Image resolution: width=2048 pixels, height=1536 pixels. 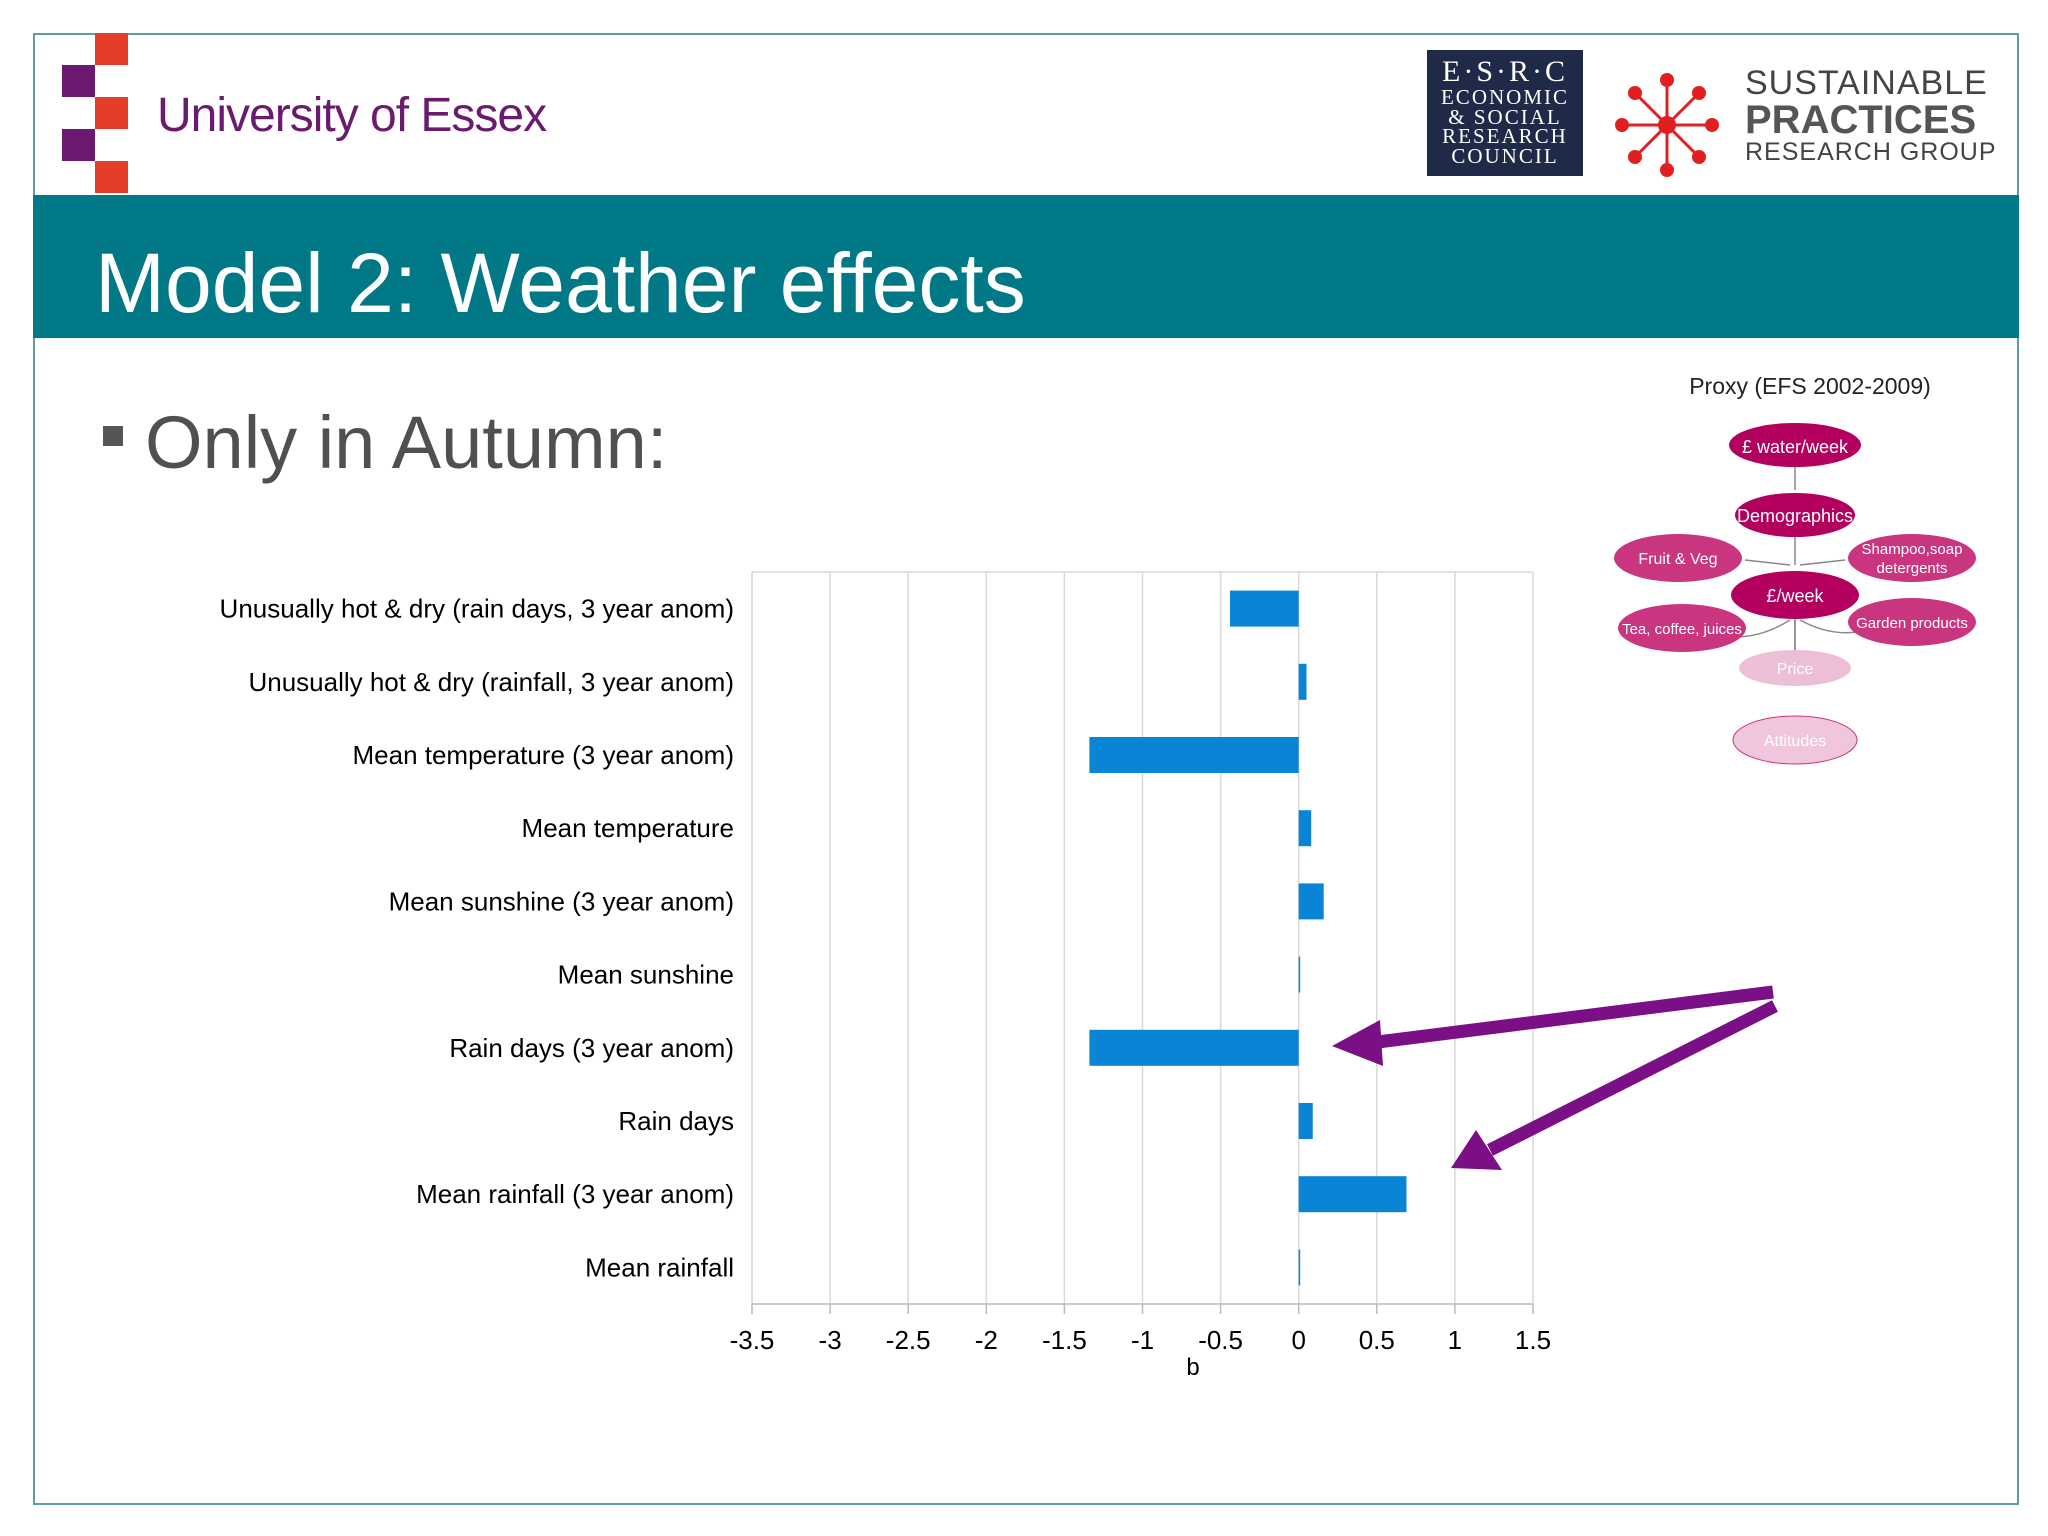 I want to click on proxy-diagram-title: Proxy (EFS 2002-2009), so click(x=1810, y=386).